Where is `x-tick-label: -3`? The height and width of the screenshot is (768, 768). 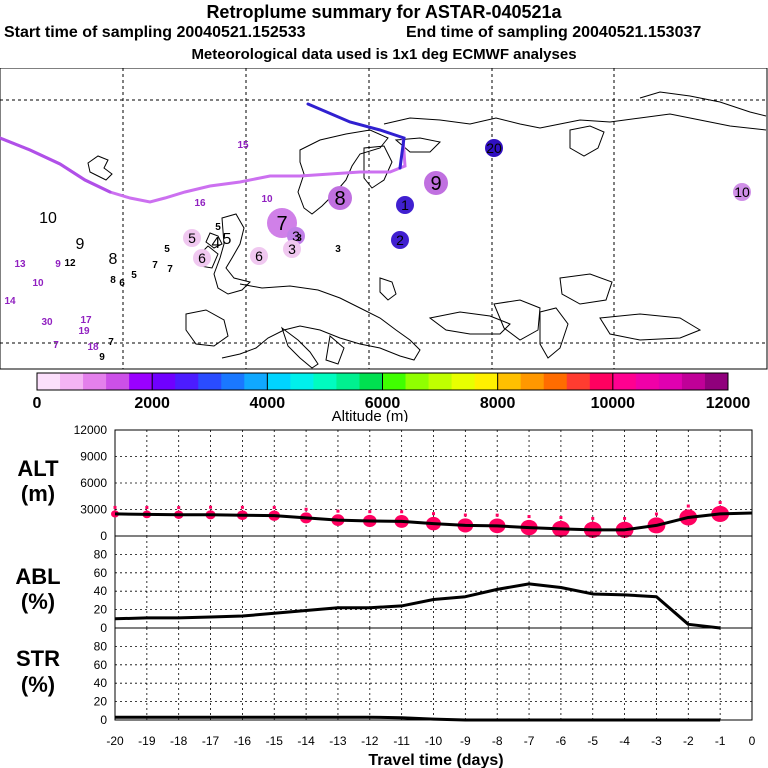 x-tick-label: -3 is located at coordinates (656, 741).